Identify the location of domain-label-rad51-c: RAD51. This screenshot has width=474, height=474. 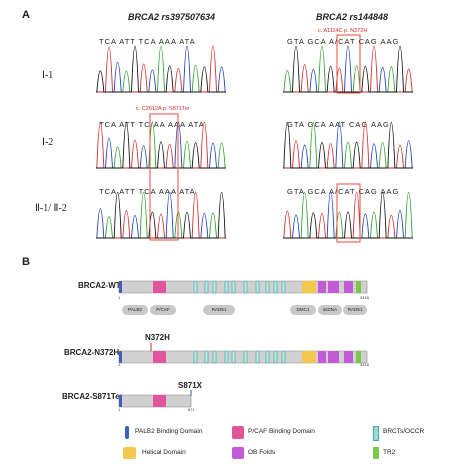
(355, 310).